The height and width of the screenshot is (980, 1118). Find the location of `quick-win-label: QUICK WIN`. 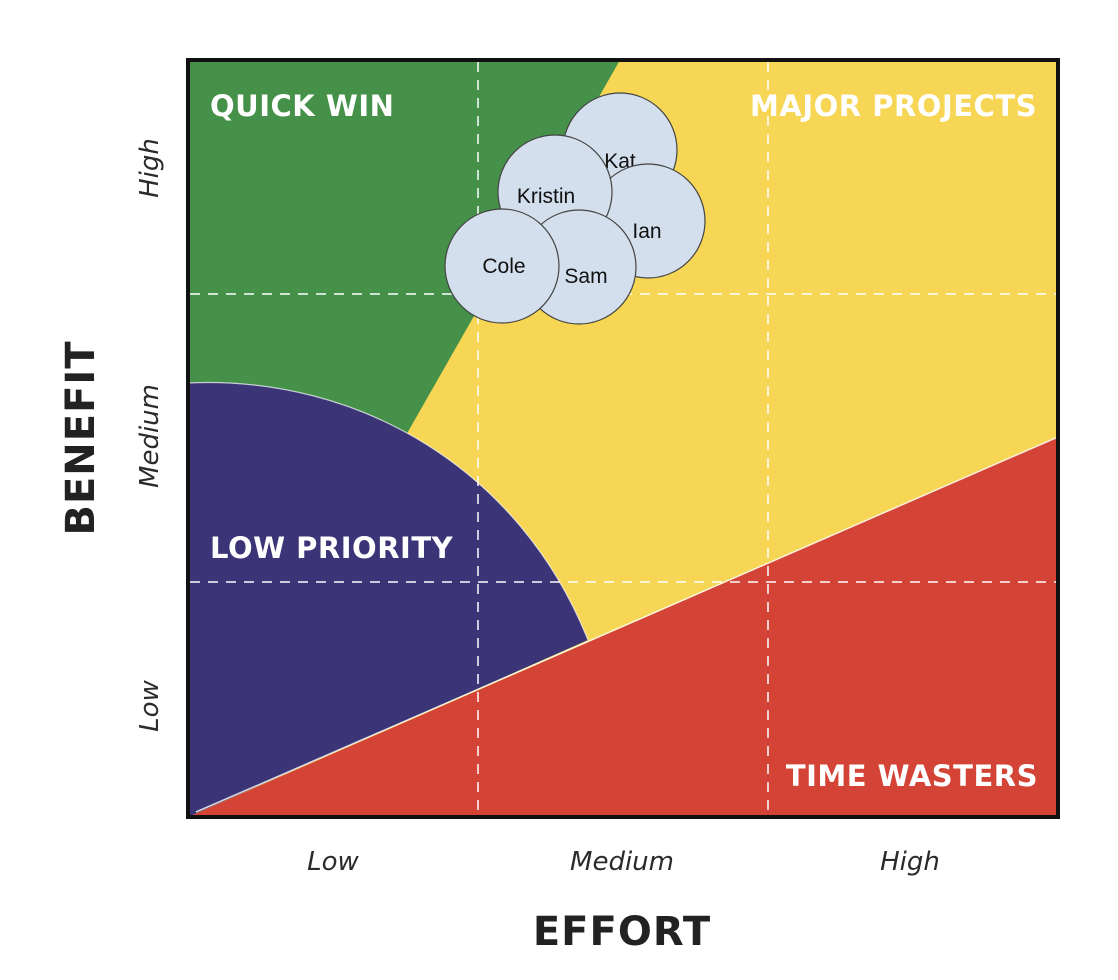

quick-win-label: QUICK WIN is located at coordinates (302, 106).